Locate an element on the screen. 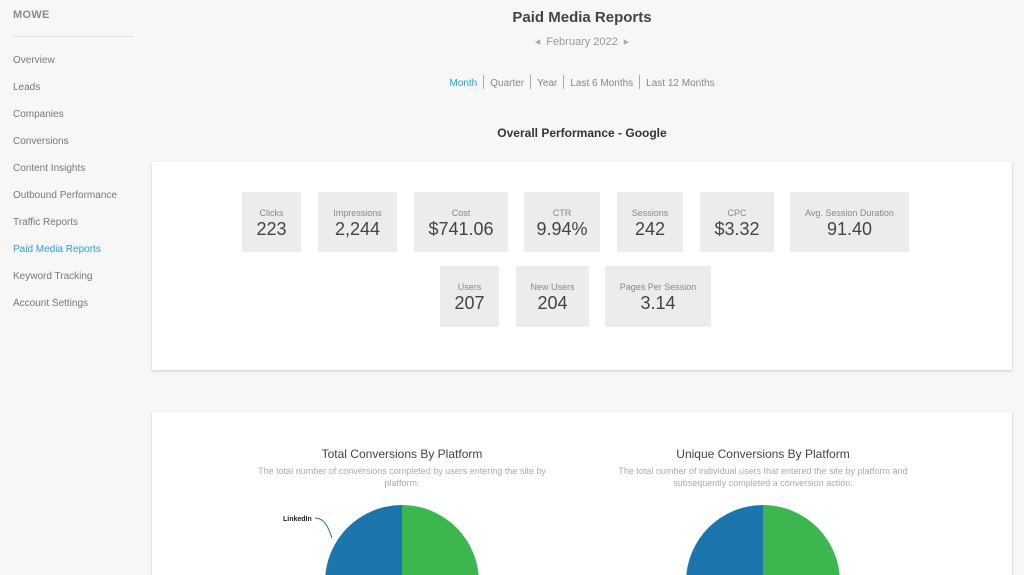  metric-label: Avg. Session Duration is located at coordinates (849, 213).